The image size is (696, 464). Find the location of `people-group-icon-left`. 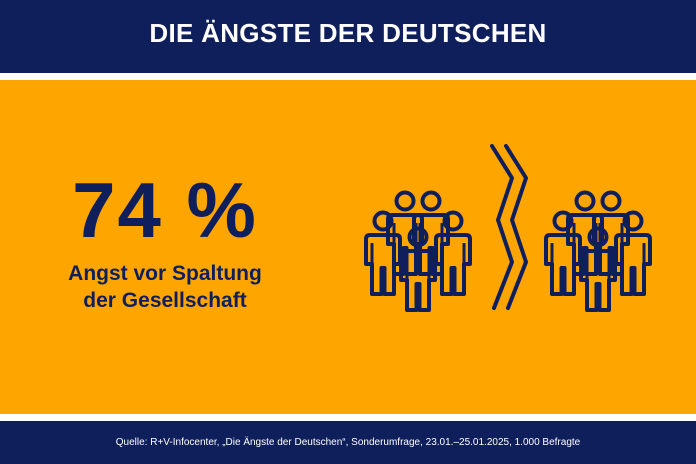

people-group-icon-left is located at coordinates (418, 252).